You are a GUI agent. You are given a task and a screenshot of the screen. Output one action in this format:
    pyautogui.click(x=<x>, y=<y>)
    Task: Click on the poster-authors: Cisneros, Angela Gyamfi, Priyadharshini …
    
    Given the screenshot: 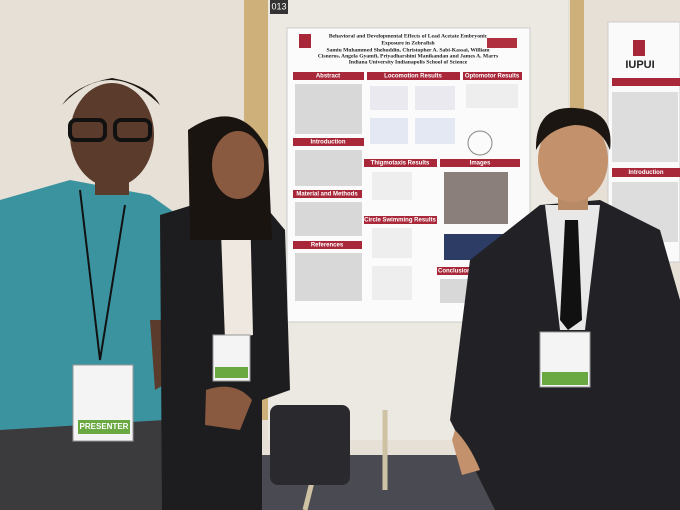 What is the action you would take?
    pyautogui.click(x=408, y=56)
    